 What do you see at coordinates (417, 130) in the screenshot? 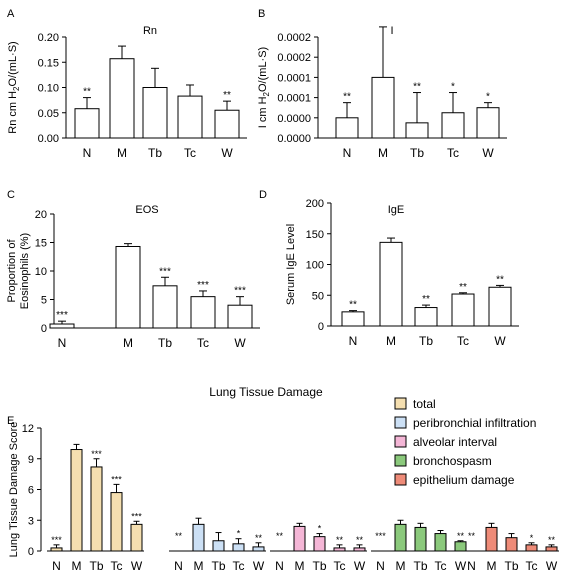
I see `bar-B-Tb` at bounding box center [417, 130].